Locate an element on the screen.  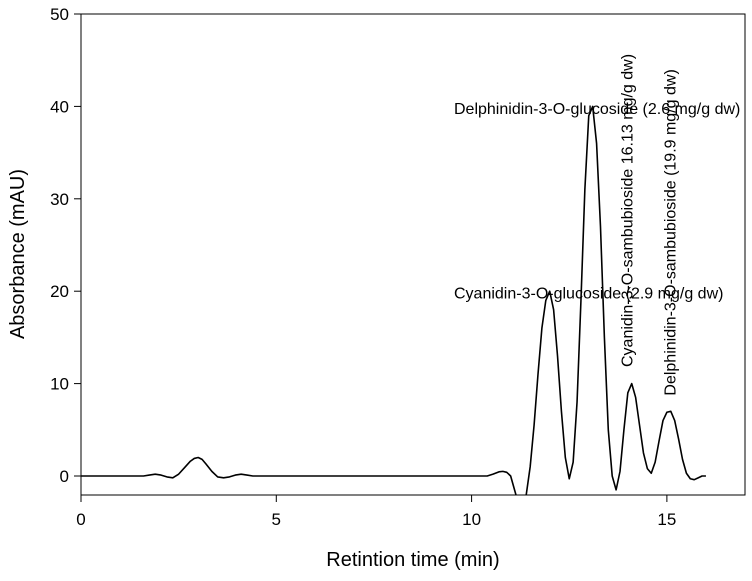
y-axis-label: Absorbance (mAU) is located at coordinates (18, 254).